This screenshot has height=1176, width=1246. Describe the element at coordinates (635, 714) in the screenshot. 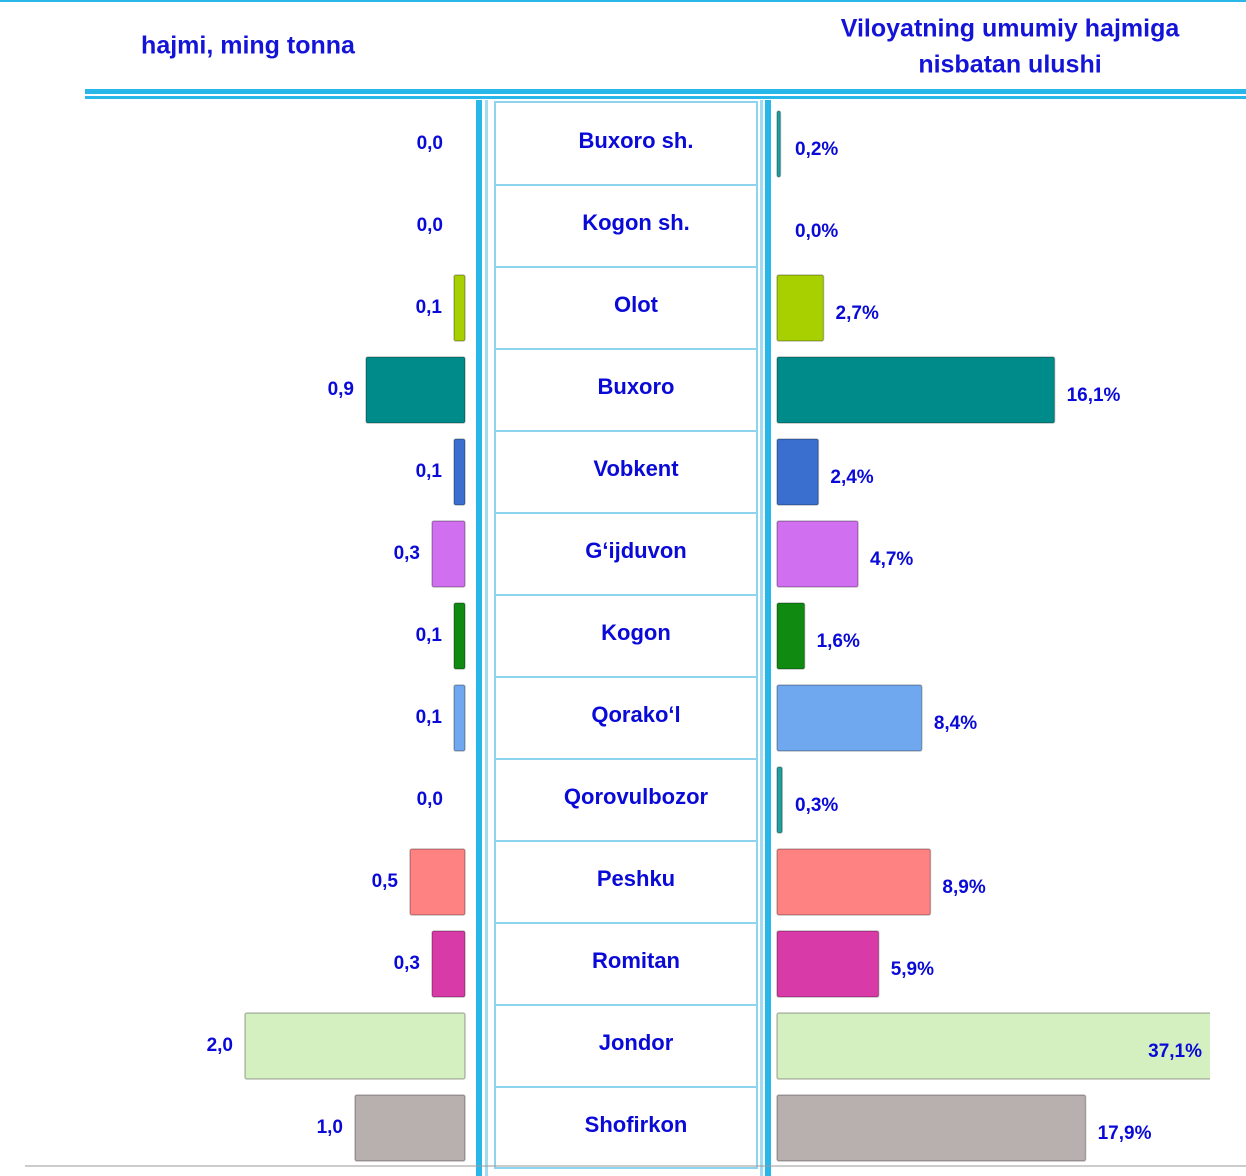

I see `category-label: Qorako‘l` at that location.